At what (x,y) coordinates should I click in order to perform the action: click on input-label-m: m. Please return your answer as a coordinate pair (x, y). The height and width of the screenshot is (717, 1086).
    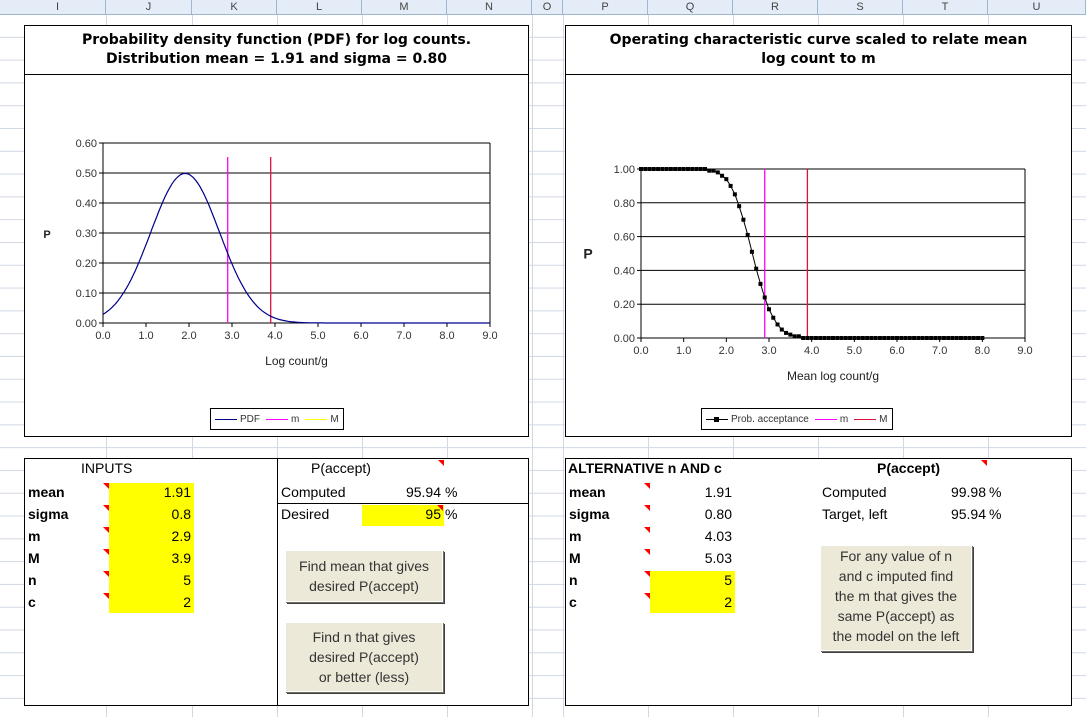
    Looking at the image, I should click on (34, 536).